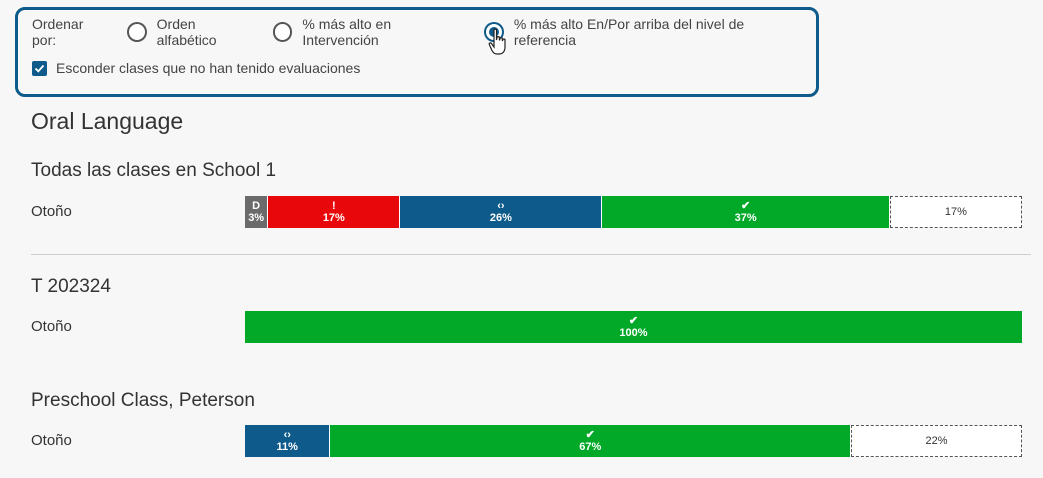 The width and height of the screenshot is (1043, 478). What do you see at coordinates (71, 286) in the screenshot?
I see `group-title-t202324: T 202324` at bounding box center [71, 286].